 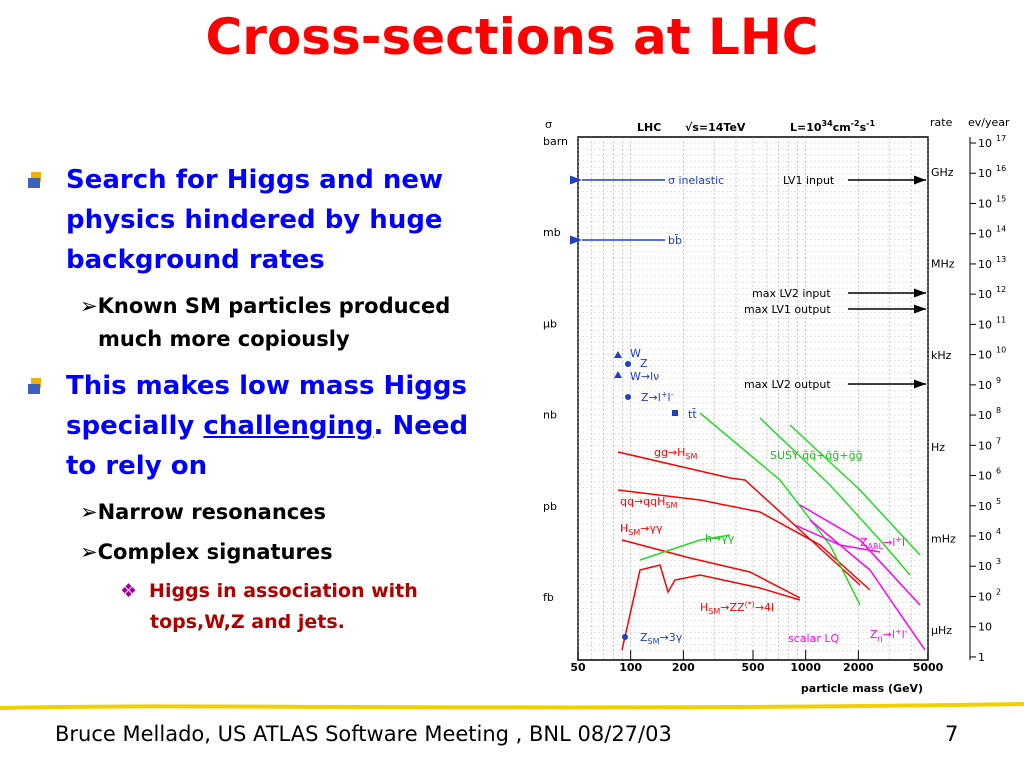 I want to click on x-tick-label: 50, so click(x=578, y=667).